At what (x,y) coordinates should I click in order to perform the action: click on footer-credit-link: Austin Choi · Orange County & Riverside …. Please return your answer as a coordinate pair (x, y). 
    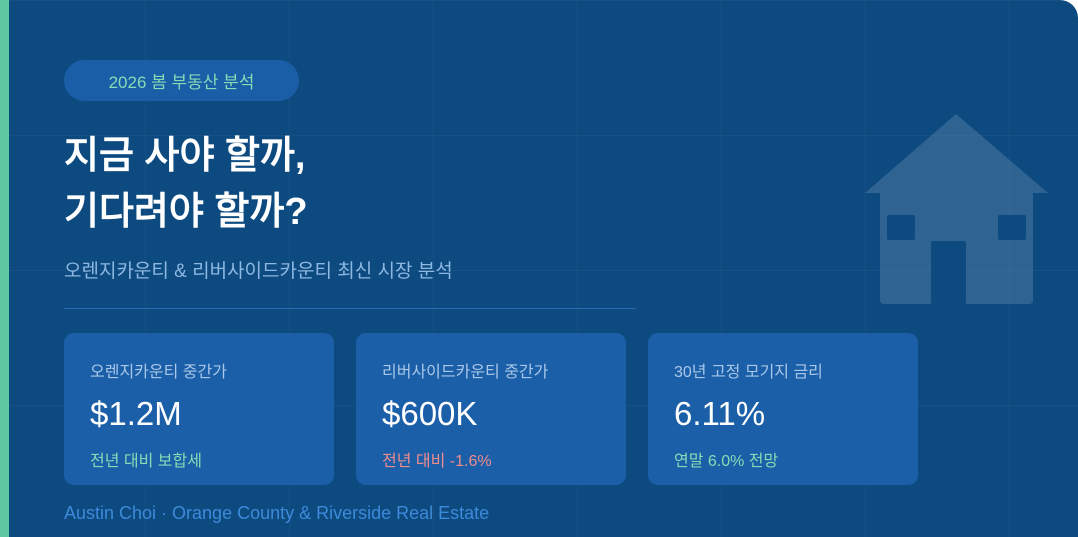
    Looking at the image, I should click on (277, 513).